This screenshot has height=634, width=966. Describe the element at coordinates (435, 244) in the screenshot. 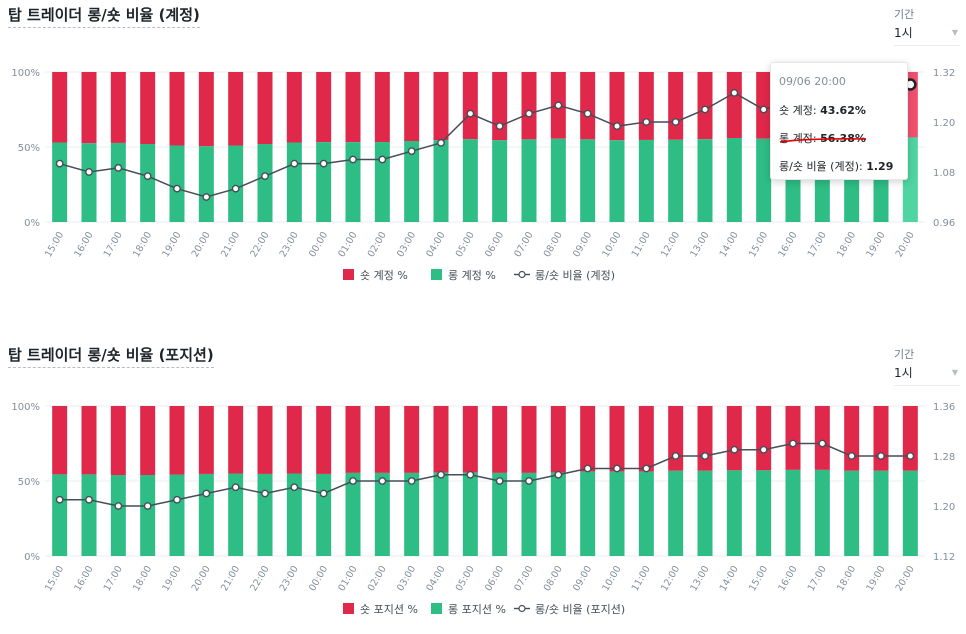

I see `x-tick-label: 04:00` at that location.